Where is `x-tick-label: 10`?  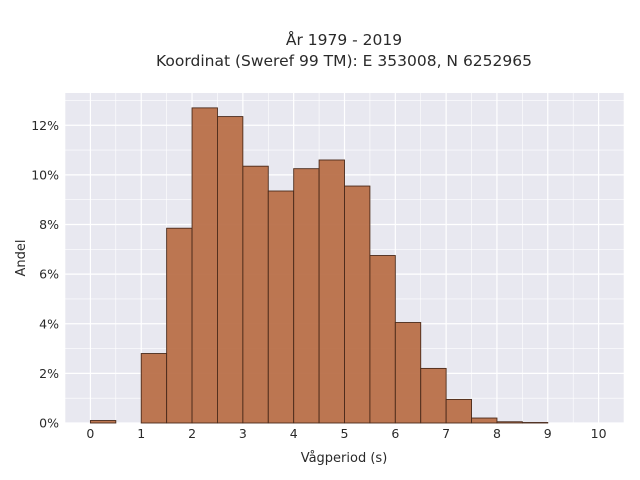
x-tick-label: 10 is located at coordinates (599, 433).